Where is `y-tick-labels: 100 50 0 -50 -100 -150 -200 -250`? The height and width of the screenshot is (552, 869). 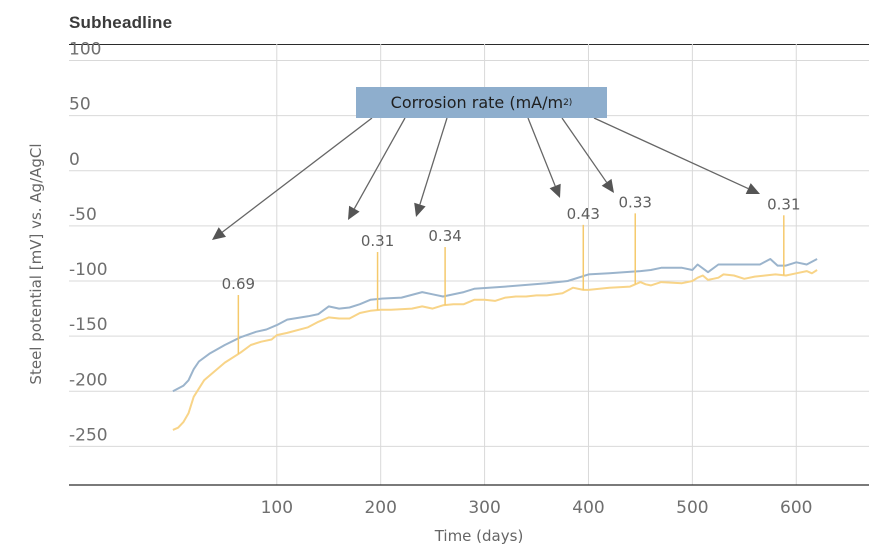
y-tick-labels: 100 50 0 -50 -100 -150 -200 -250 is located at coordinates (88, 243).